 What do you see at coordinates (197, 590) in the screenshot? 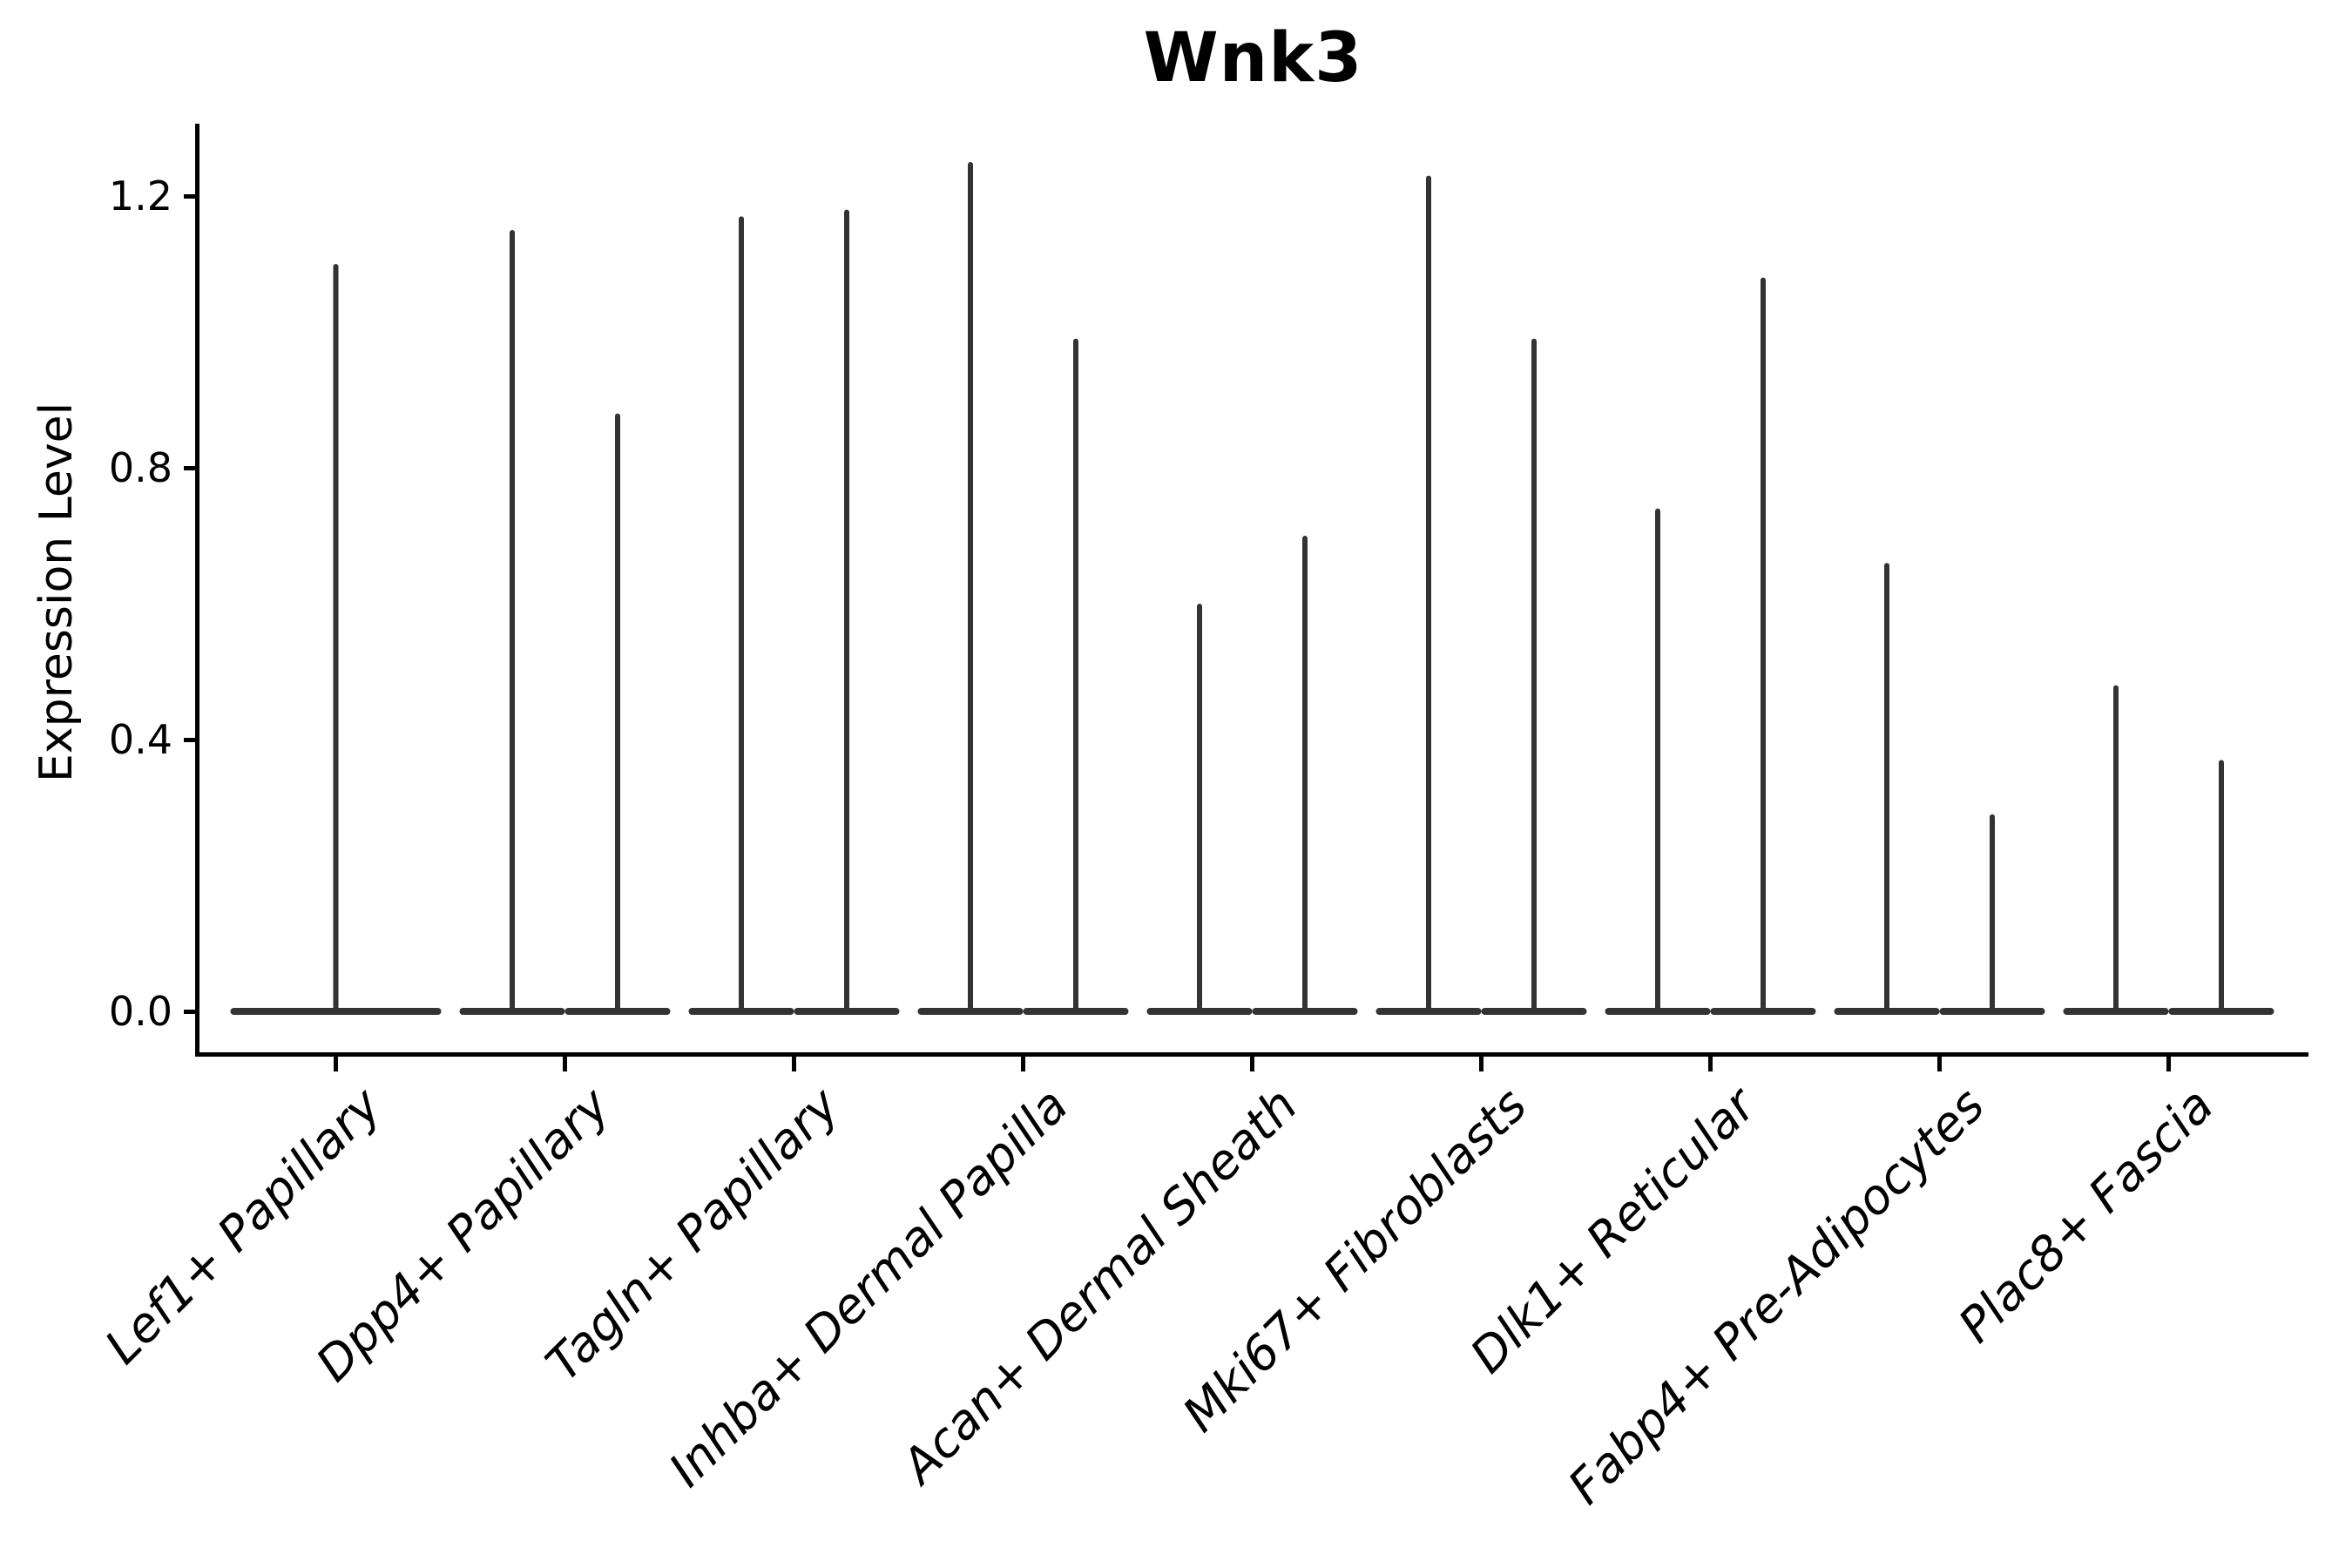
I see `y-axis-spine` at bounding box center [197, 590].